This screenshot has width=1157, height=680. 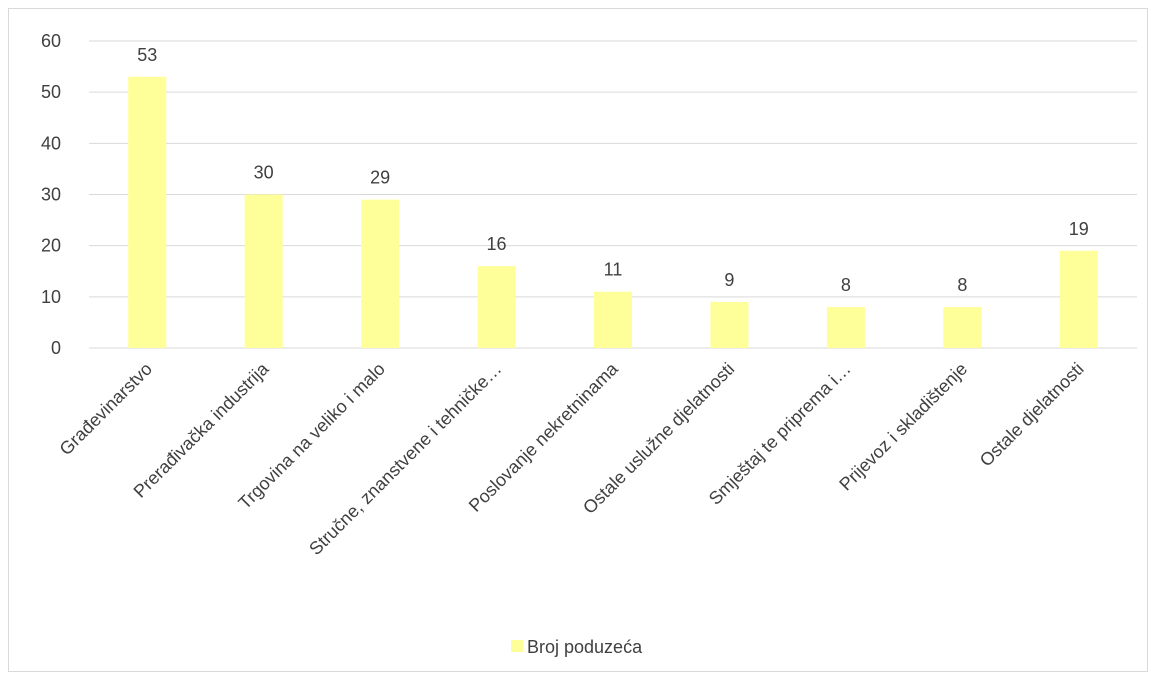 I want to click on data-label: 11, so click(x=613, y=270).